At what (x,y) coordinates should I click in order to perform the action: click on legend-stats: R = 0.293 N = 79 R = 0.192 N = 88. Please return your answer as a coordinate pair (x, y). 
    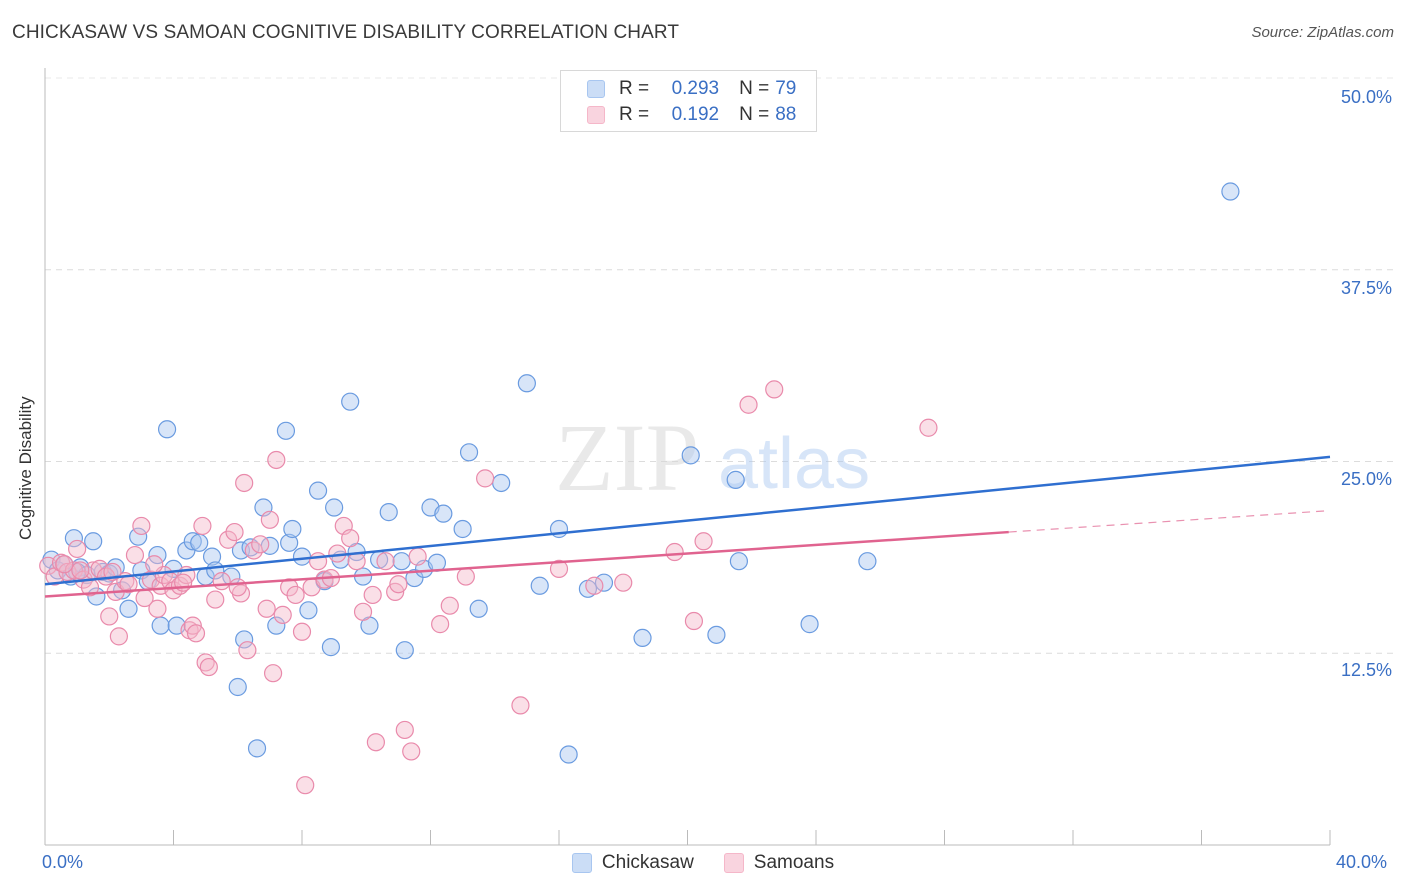
    Looking at the image, I should click on (688, 101).